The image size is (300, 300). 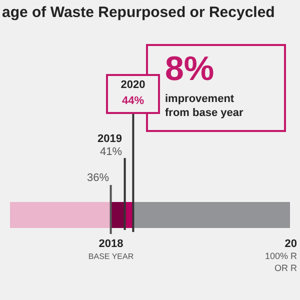 I want to click on text: improvement, so click(x=199, y=99).